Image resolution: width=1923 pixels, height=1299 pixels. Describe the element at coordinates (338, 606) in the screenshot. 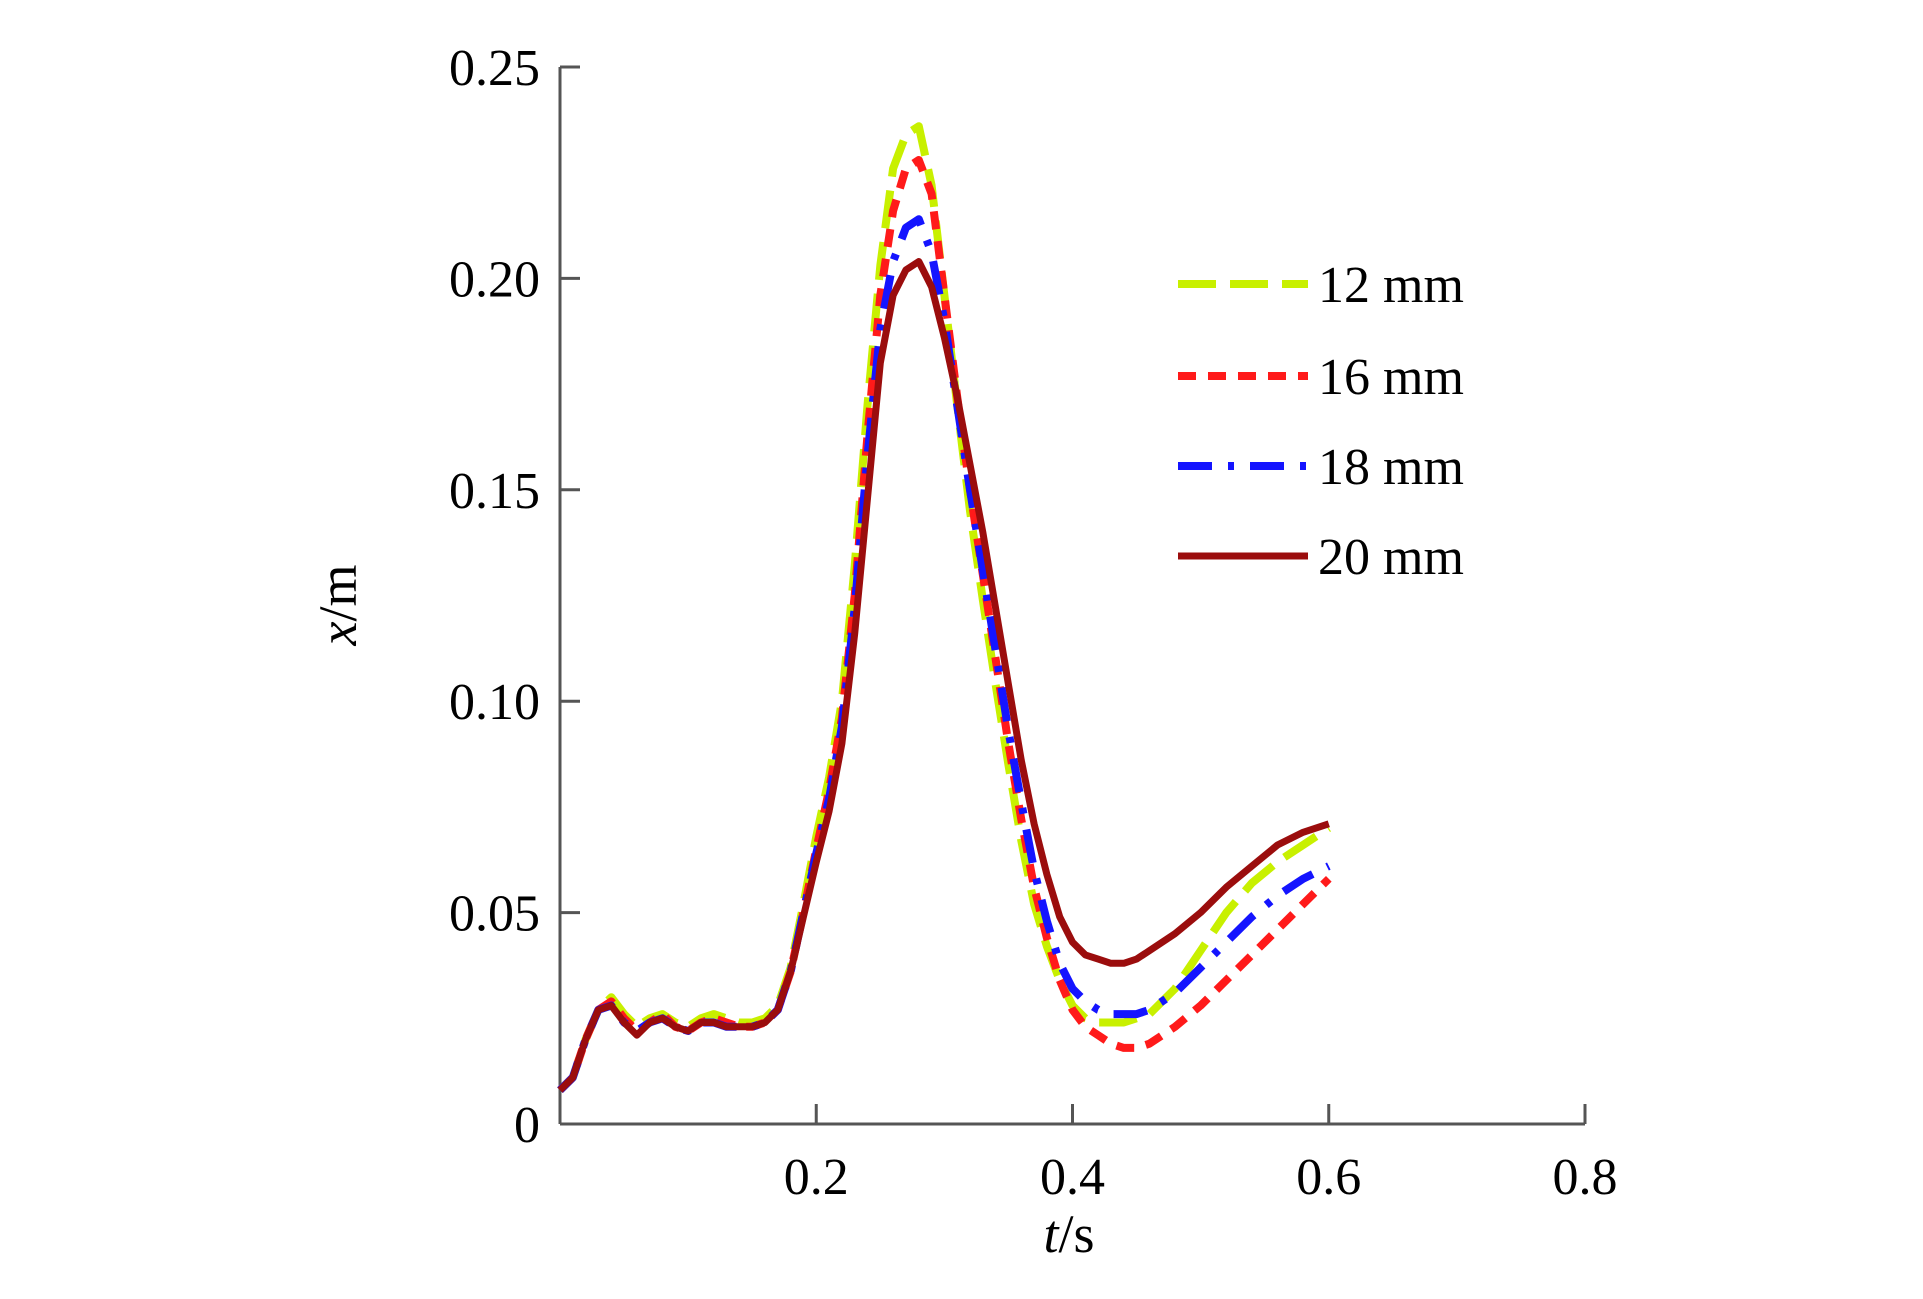

I see `y-axis-title: x/m` at that location.